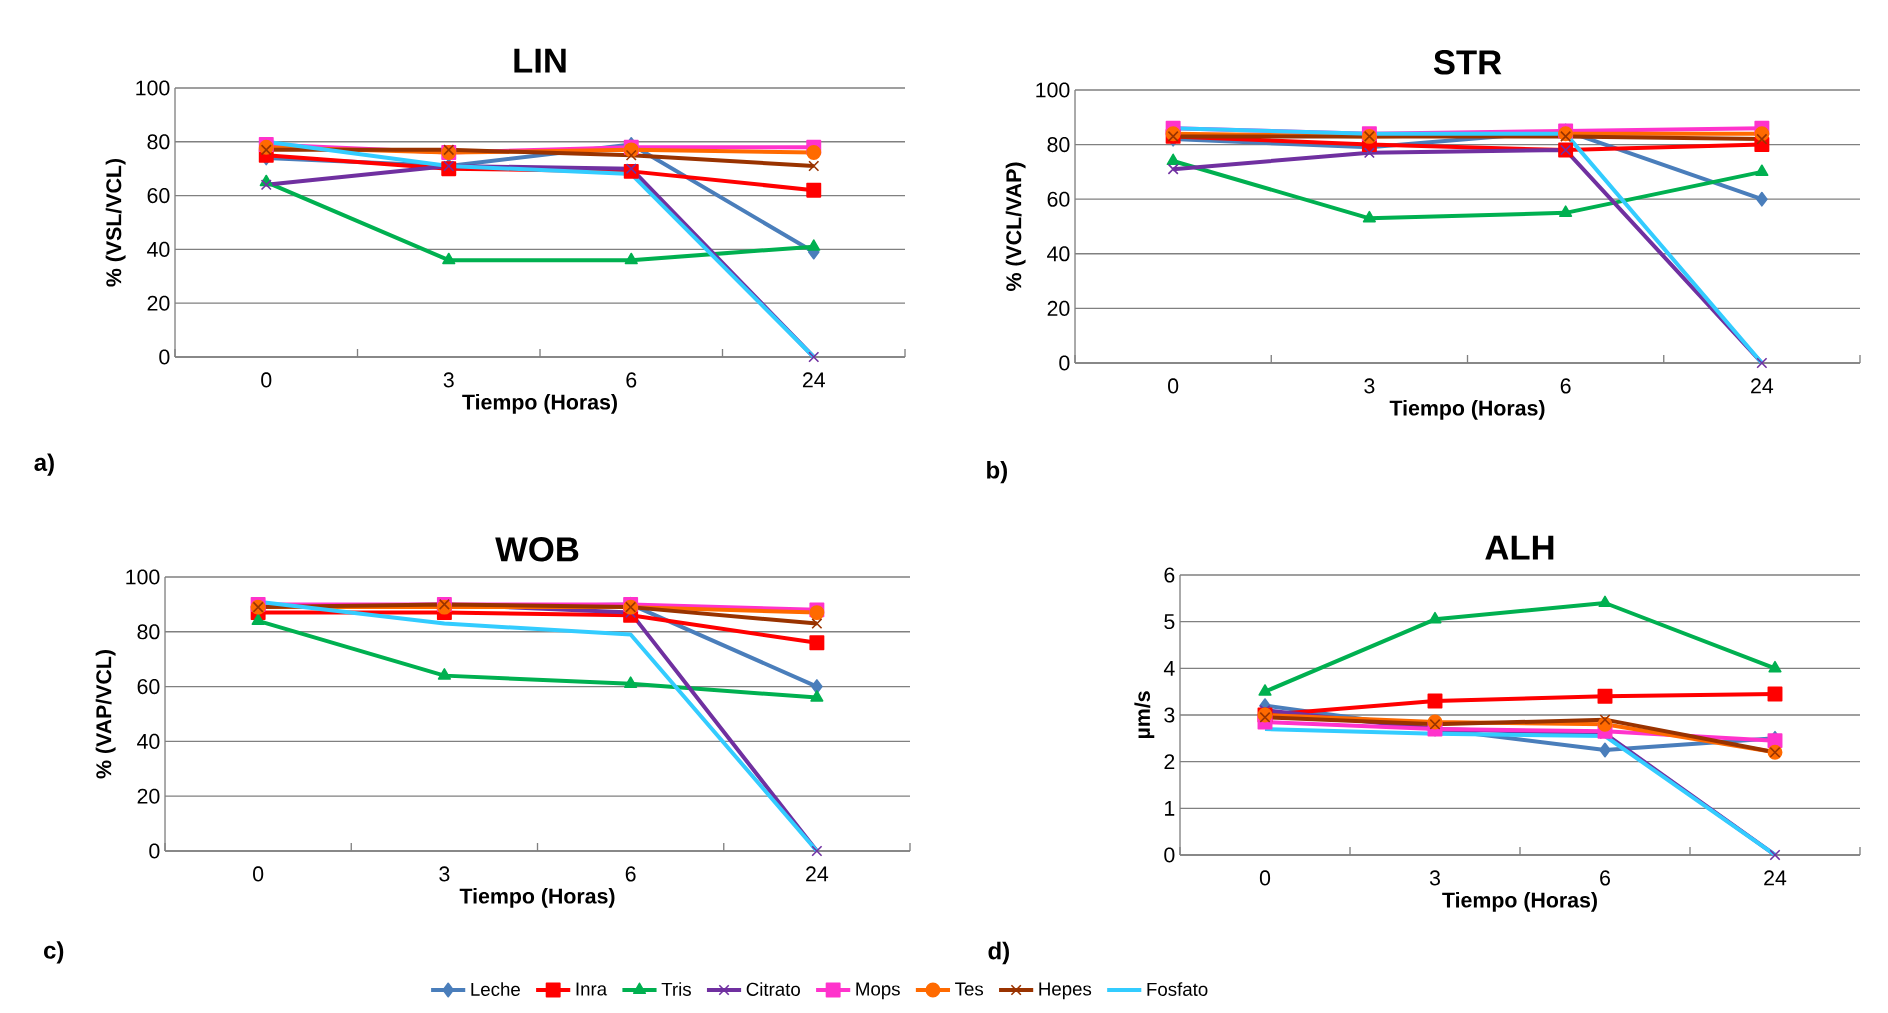  Describe the element at coordinates (1467, 62) in the screenshot. I see `chart-title: STR` at that location.